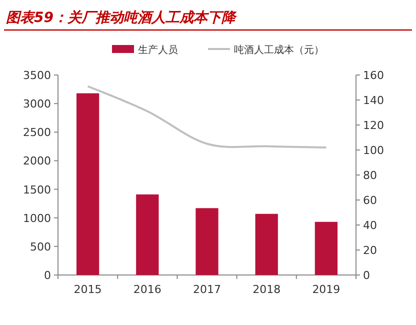  I want to click on y-tick-label: 3000, so click(37, 104).